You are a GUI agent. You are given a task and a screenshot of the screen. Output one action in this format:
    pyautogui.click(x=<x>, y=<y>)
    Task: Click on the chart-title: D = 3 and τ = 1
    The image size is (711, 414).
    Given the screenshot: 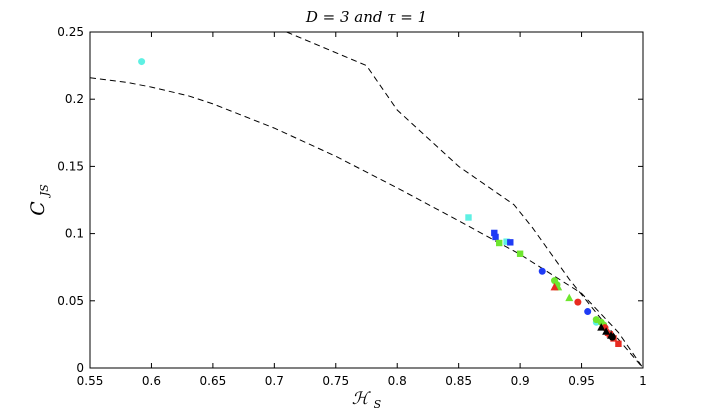 What is the action you would take?
    pyautogui.click(x=366, y=17)
    